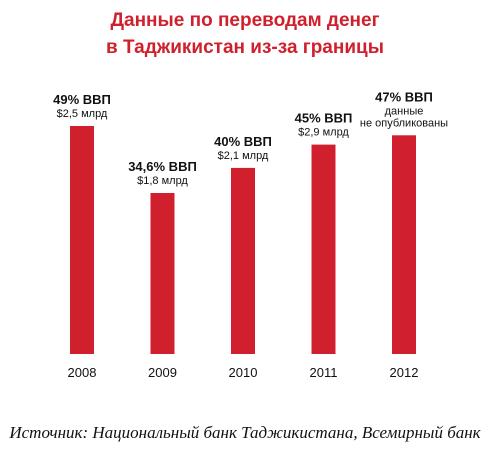 The height and width of the screenshot is (460, 490). What do you see at coordinates (323, 133) in the screenshot?
I see `bar-sublabel-2011: $2,9 млрд` at bounding box center [323, 133].